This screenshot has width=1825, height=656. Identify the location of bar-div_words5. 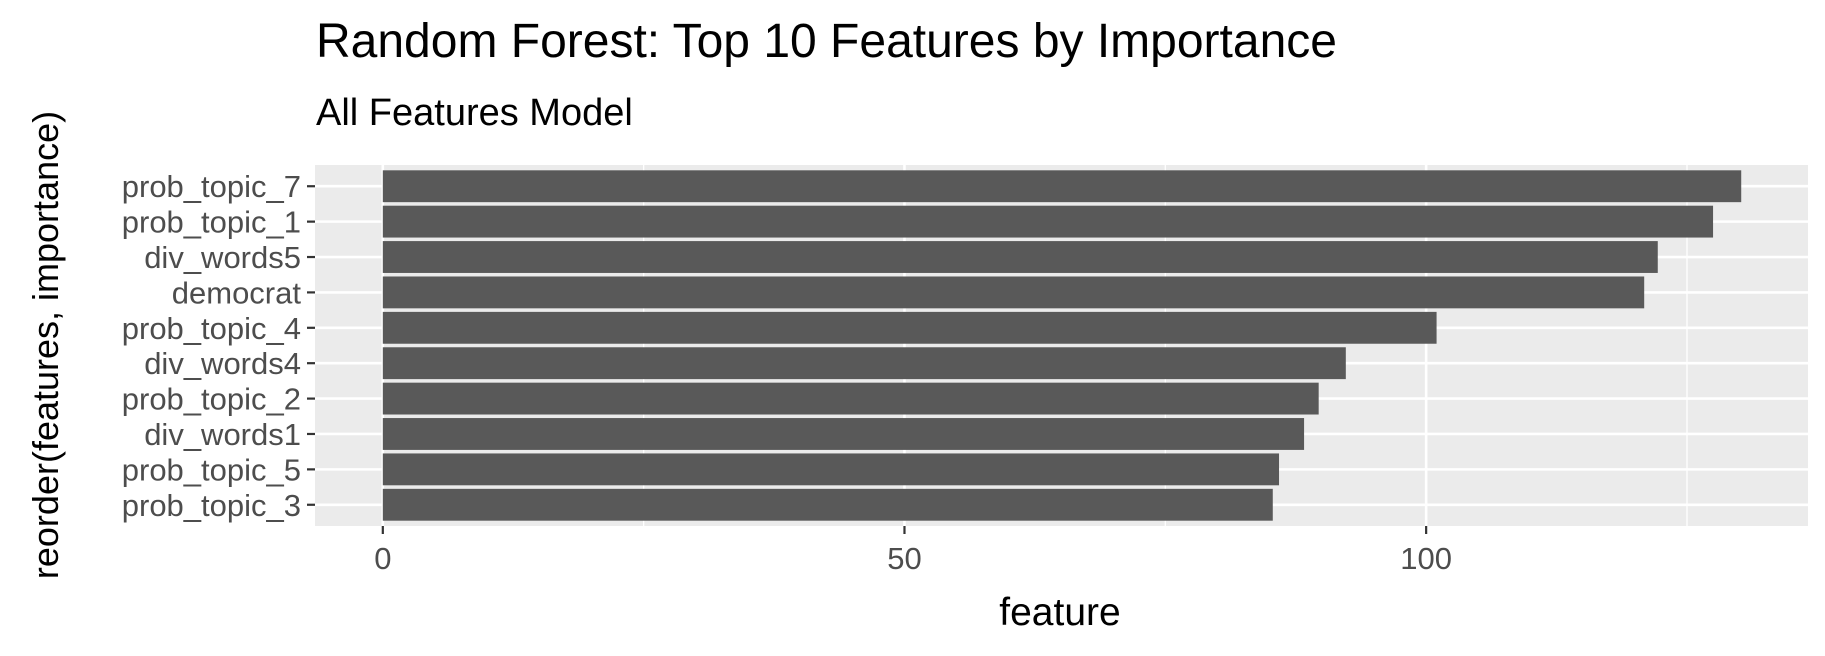
(1020, 257).